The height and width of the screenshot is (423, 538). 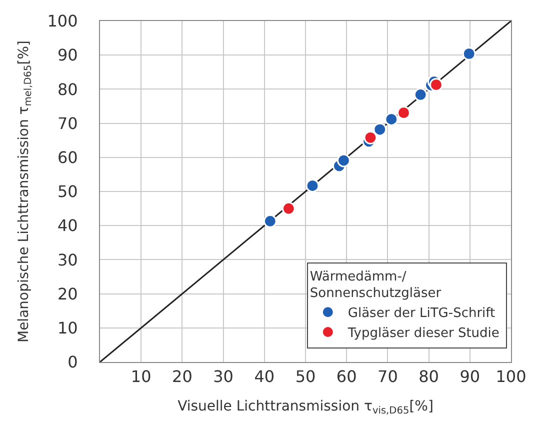 I want to click on x-axis-title: Visuelle Lichttransmission τ$_{vis,D65}$[%], so click(x=306, y=407).